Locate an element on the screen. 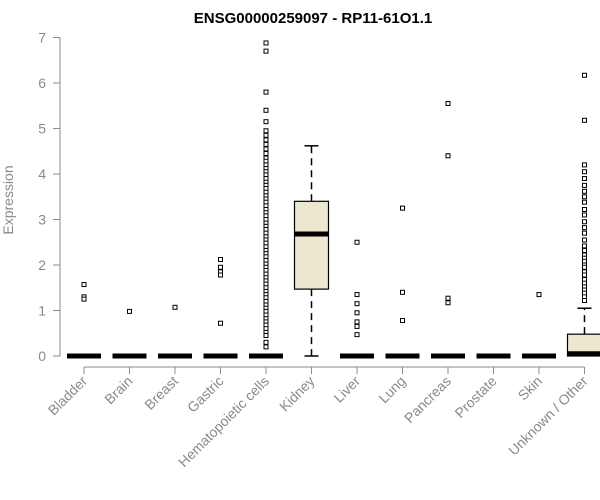 This screenshot has height=500, width=600. y-axis-label: Expression is located at coordinates (8, 199).